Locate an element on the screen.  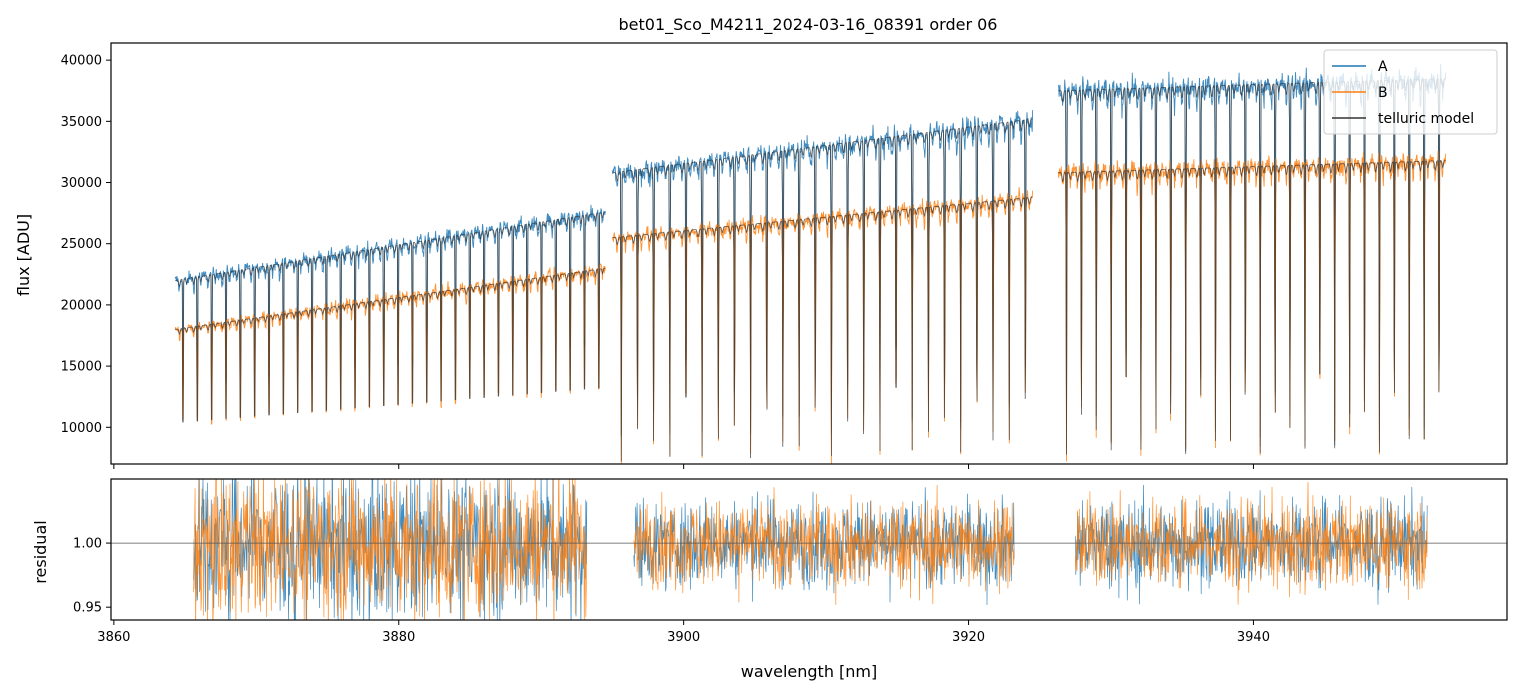
legend-label-a: A is located at coordinates (1383, 67).